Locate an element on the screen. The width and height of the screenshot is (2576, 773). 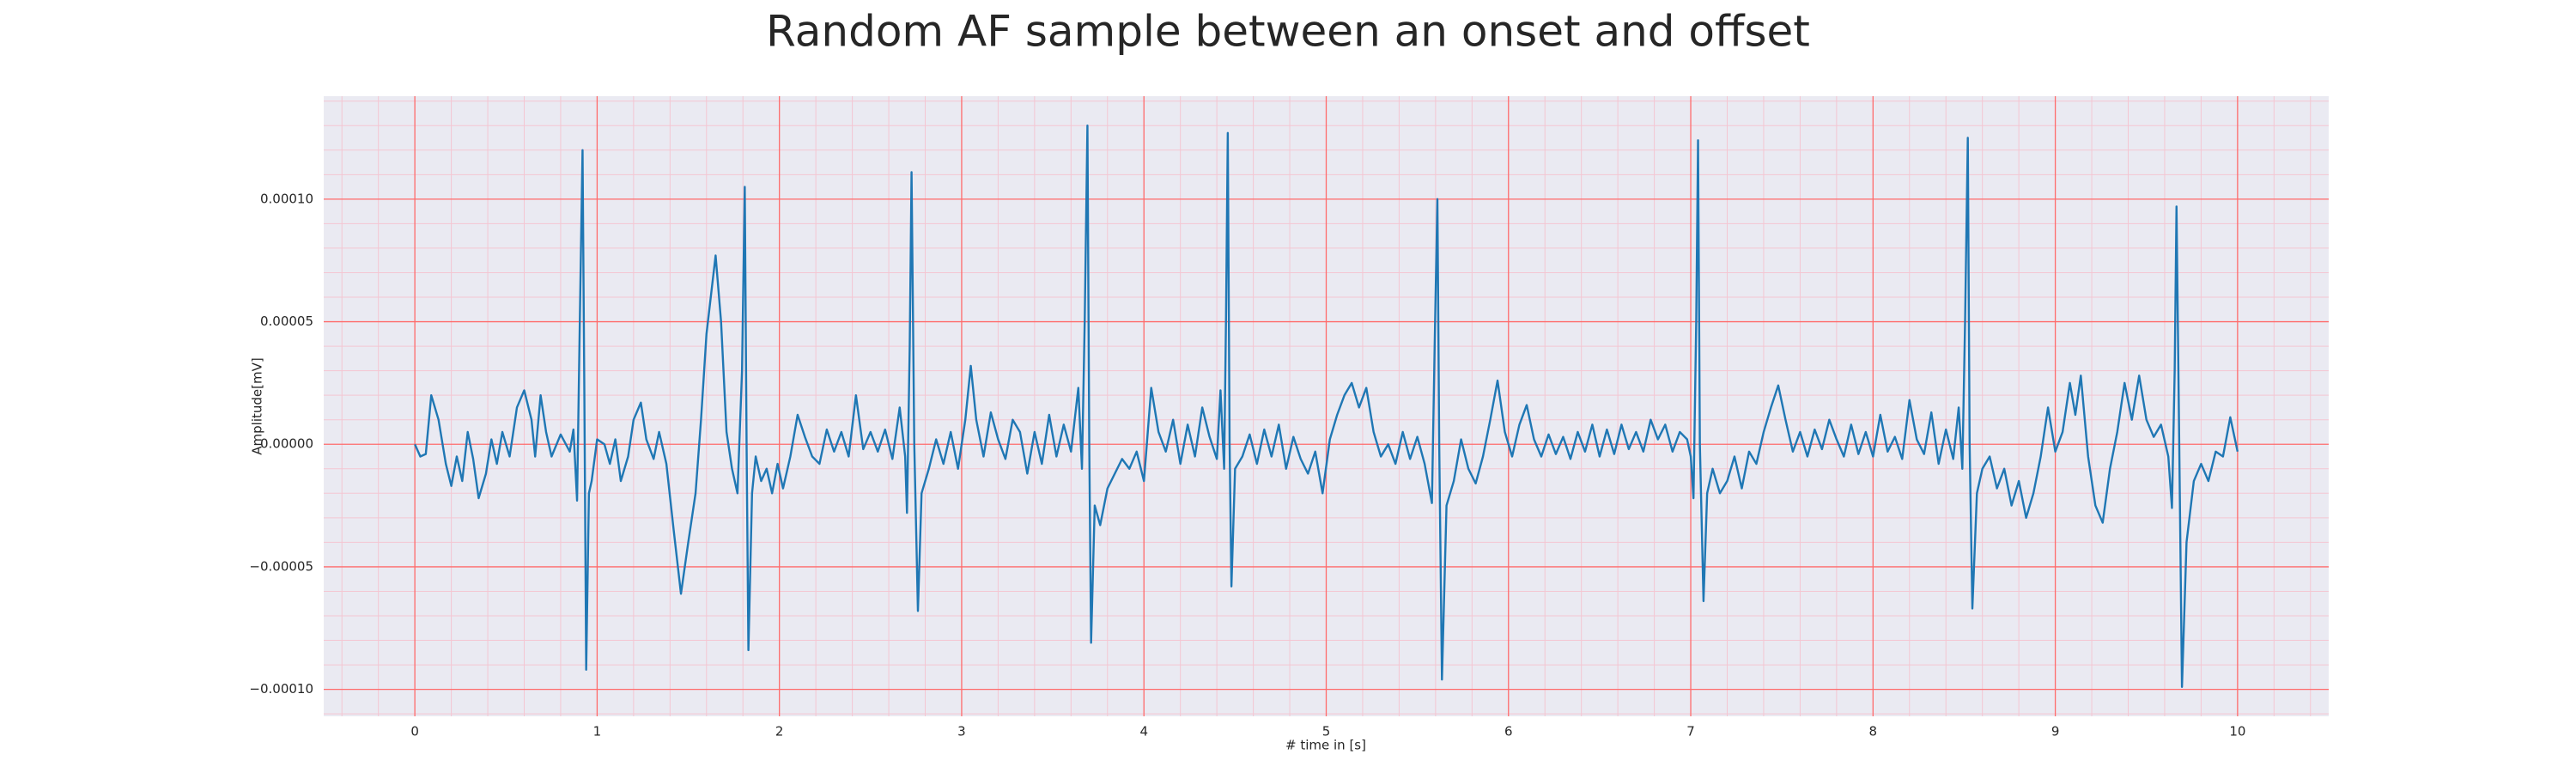
x-tick-label: 0 is located at coordinates (414, 732).